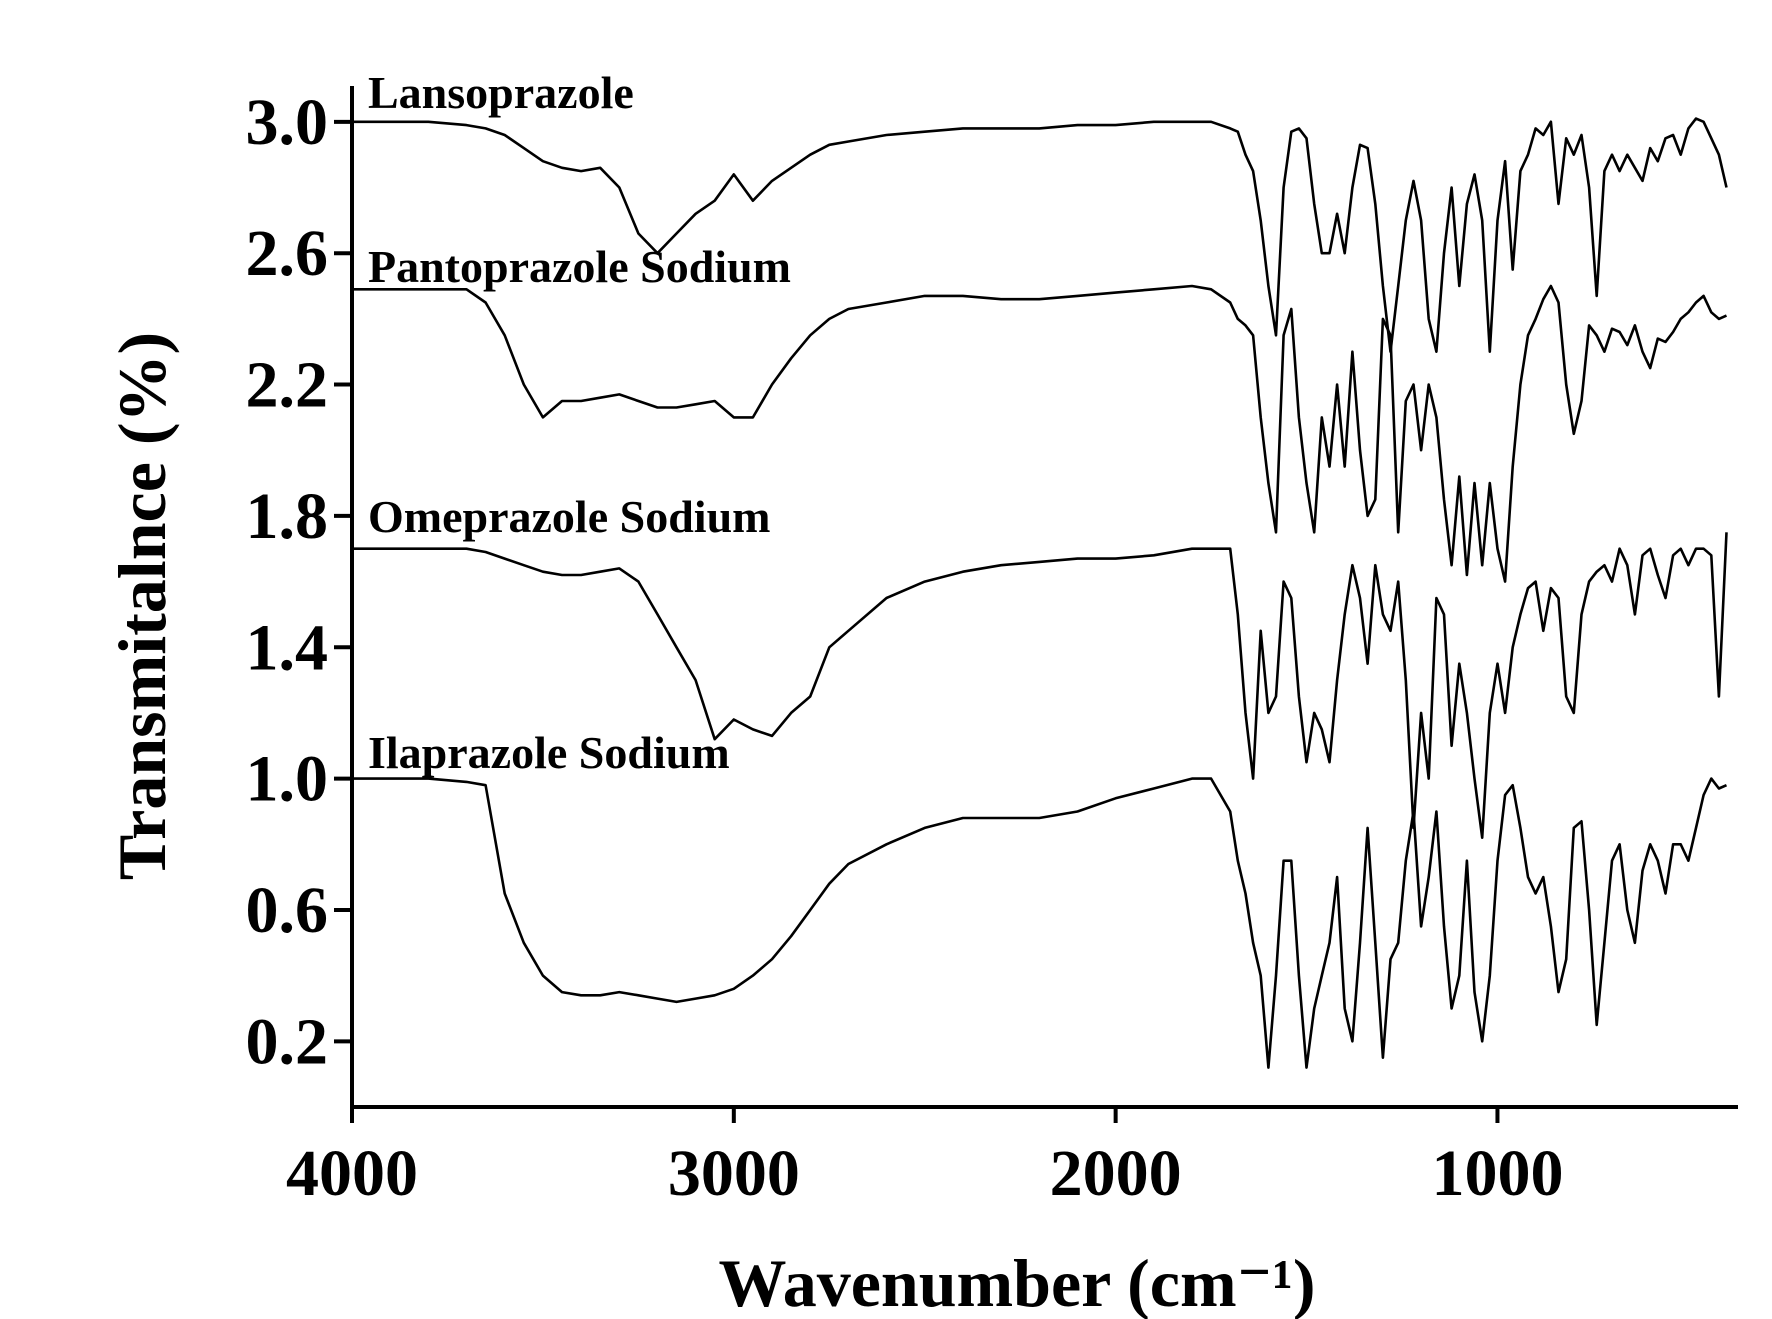 The height and width of the screenshot is (1319, 1772). What do you see at coordinates (734, 1173) in the screenshot?
I see `x-tick-label: 3000` at bounding box center [734, 1173].